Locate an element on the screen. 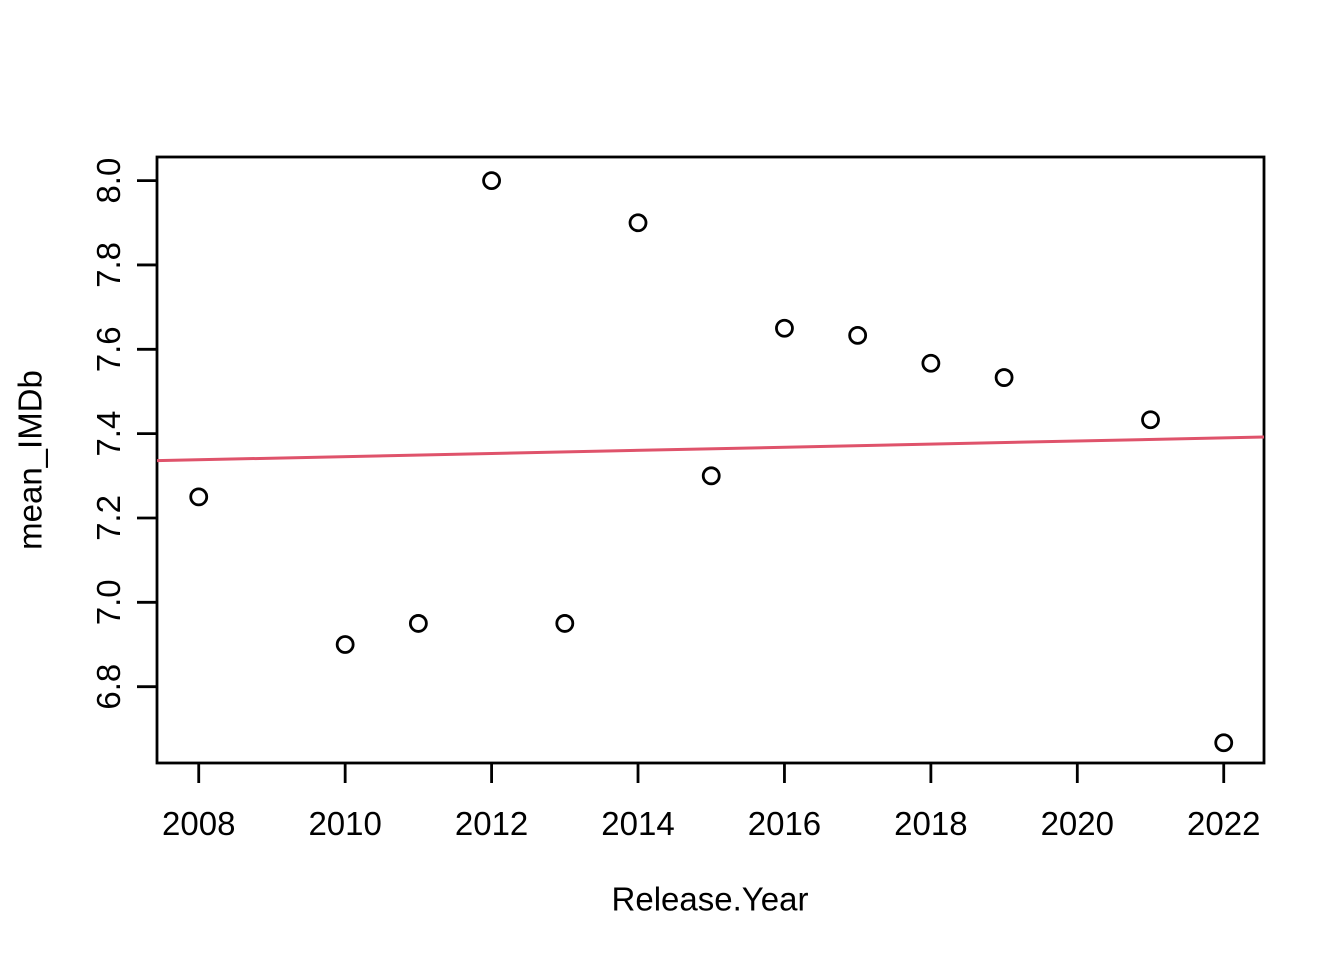  y-tick-label: 7.0 is located at coordinates (108, 602).